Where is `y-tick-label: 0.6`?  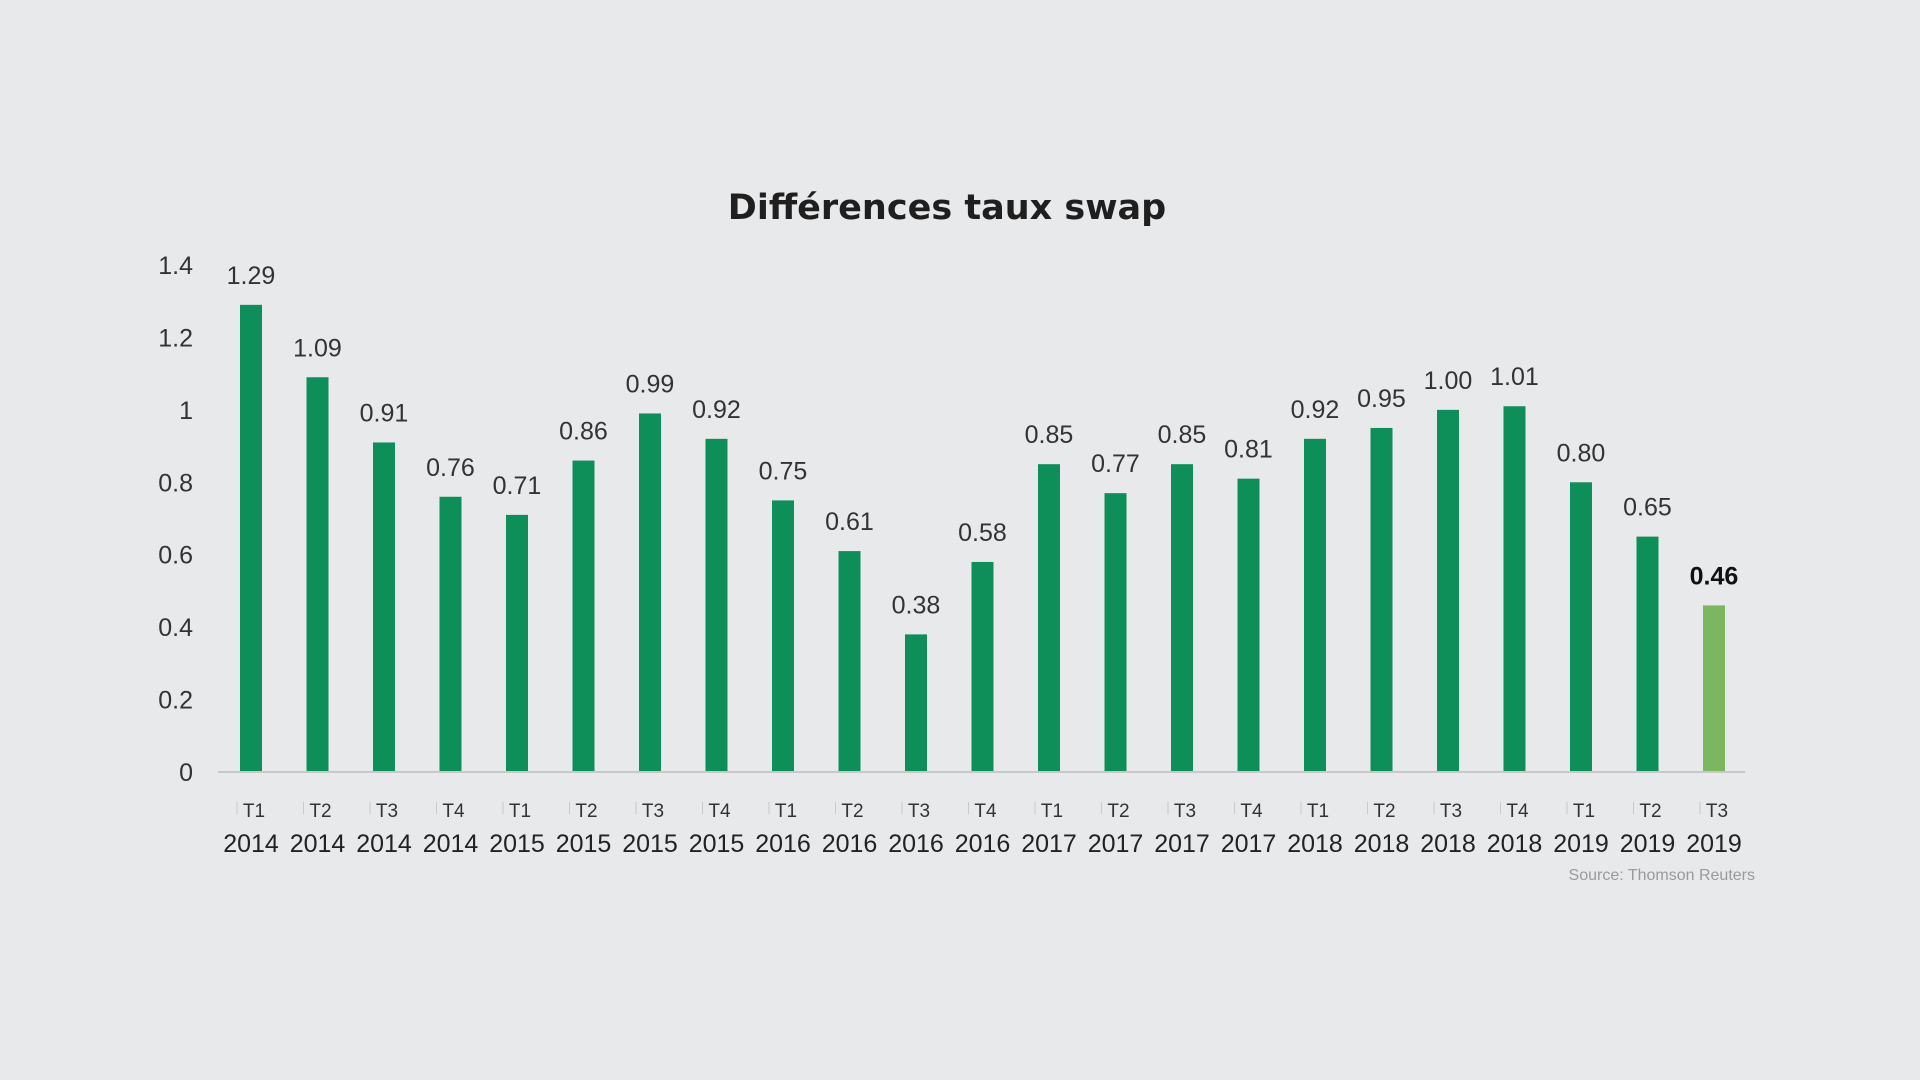
y-tick-label: 0.6 is located at coordinates (175, 556).